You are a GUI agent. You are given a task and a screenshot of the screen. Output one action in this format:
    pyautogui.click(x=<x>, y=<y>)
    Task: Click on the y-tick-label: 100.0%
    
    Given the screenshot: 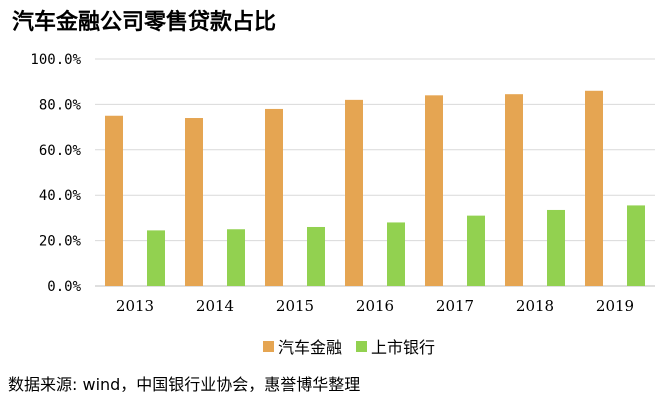 What is the action you would take?
    pyautogui.click(x=55, y=60)
    